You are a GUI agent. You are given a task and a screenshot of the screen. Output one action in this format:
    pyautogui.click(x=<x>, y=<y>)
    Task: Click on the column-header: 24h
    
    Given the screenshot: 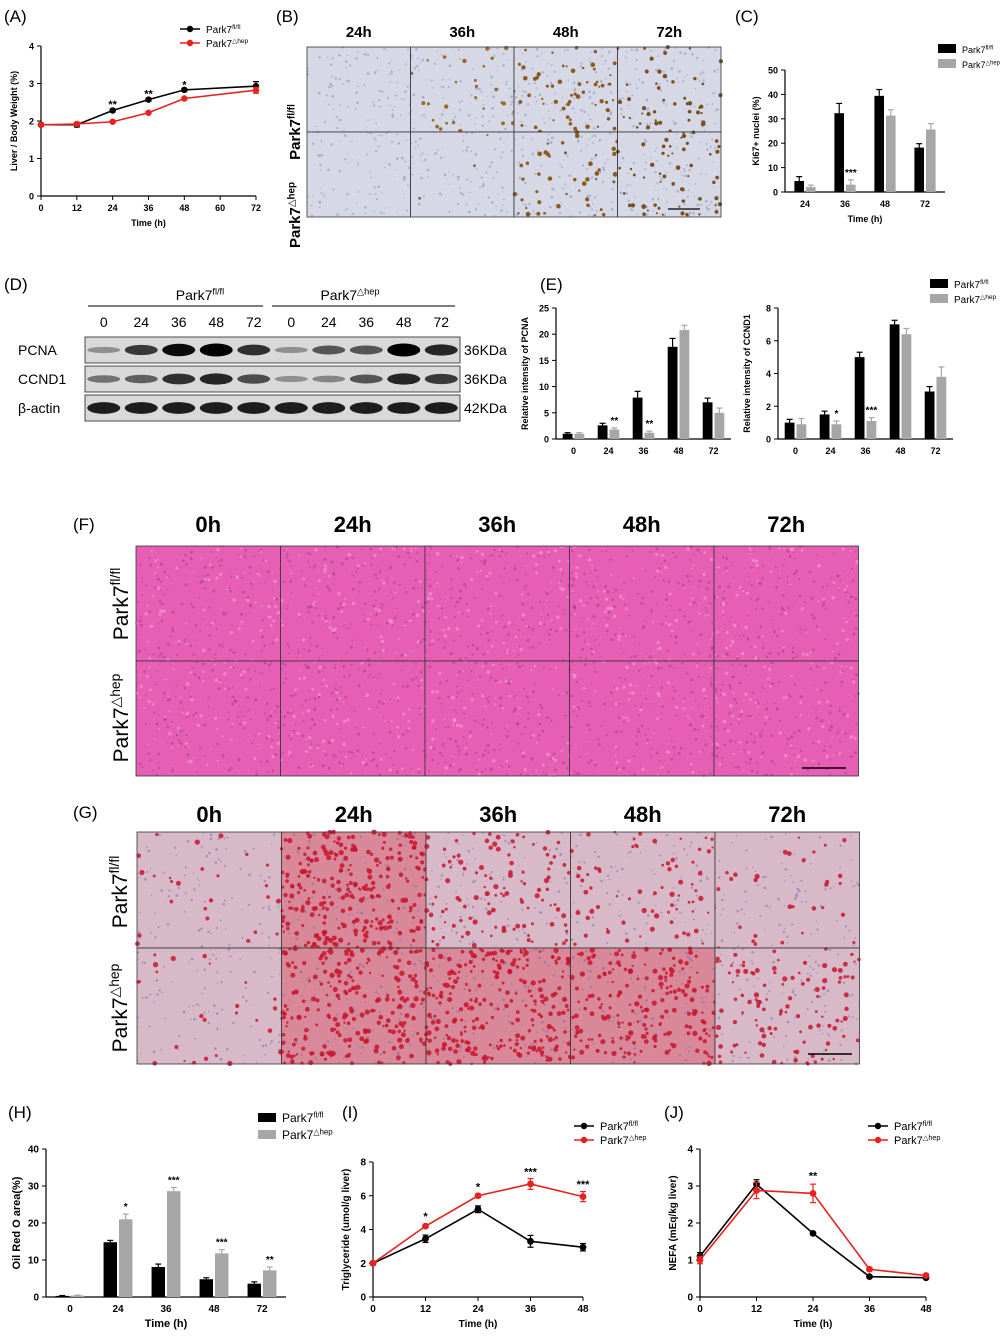 What is the action you would take?
    pyautogui.click(x=354, y=814)
    